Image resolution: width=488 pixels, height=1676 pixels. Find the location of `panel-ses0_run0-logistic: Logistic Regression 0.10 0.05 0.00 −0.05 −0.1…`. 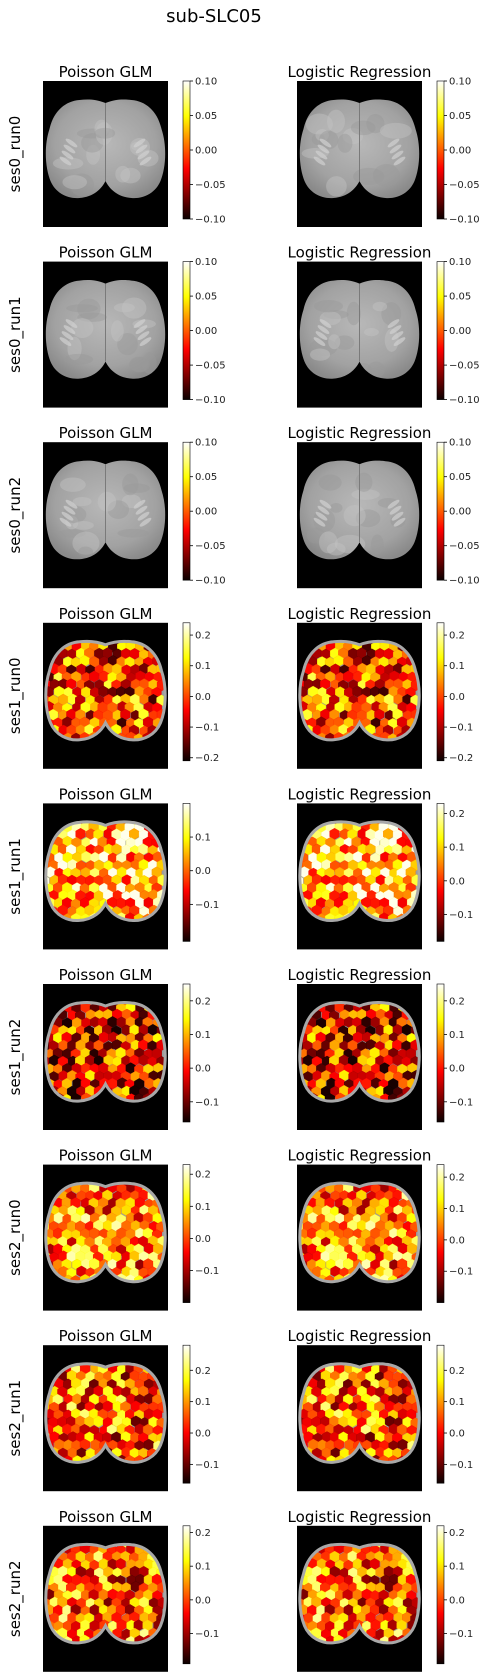

panel-ses0_run0-logistic: Logistic Regression 0.10 0.05 0.00 −0.05 −0.1… is located at coordinates (384, 145).